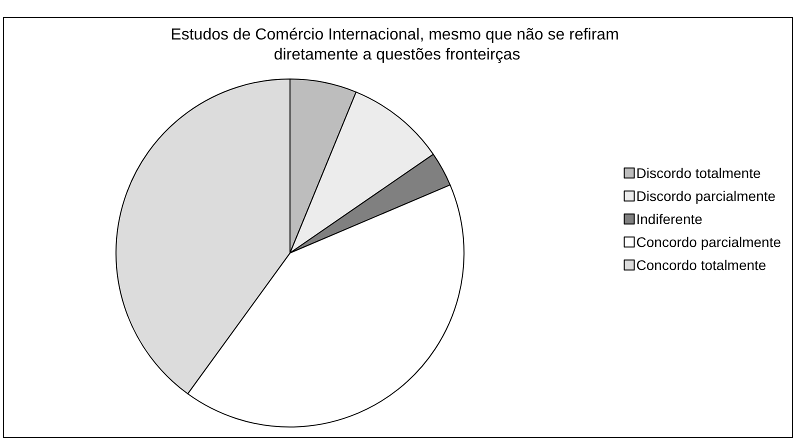 The width and height of the screenshot is (794, 438). Describe the element at coordinates (706, 196) in the screenshot. I see `legend-label: Discordo parcialmente` at that location.